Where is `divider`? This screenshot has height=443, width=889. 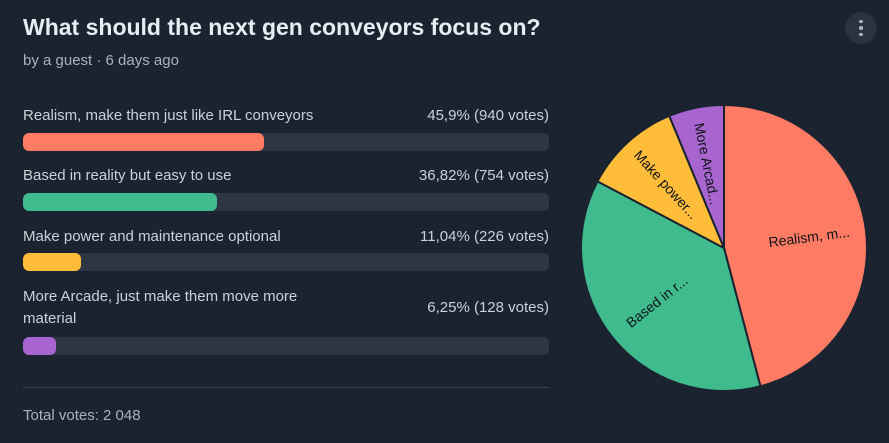
divider is located at coordinates (286, 387).